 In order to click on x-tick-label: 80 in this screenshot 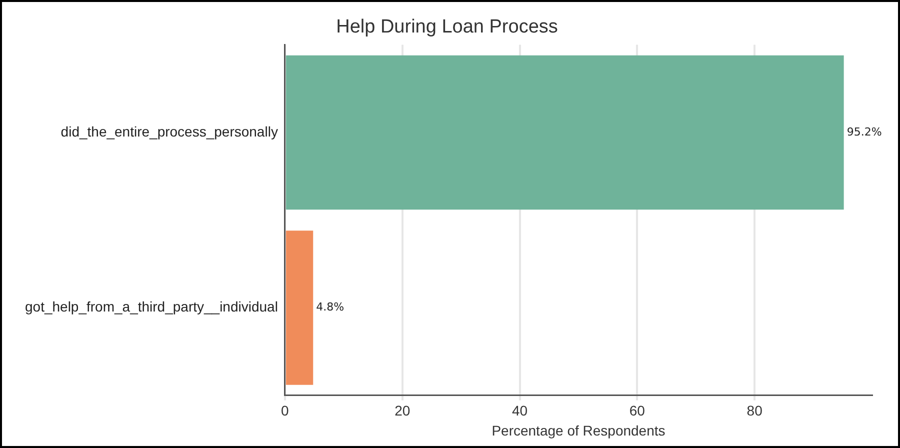, I will do `click(754, 410)`.